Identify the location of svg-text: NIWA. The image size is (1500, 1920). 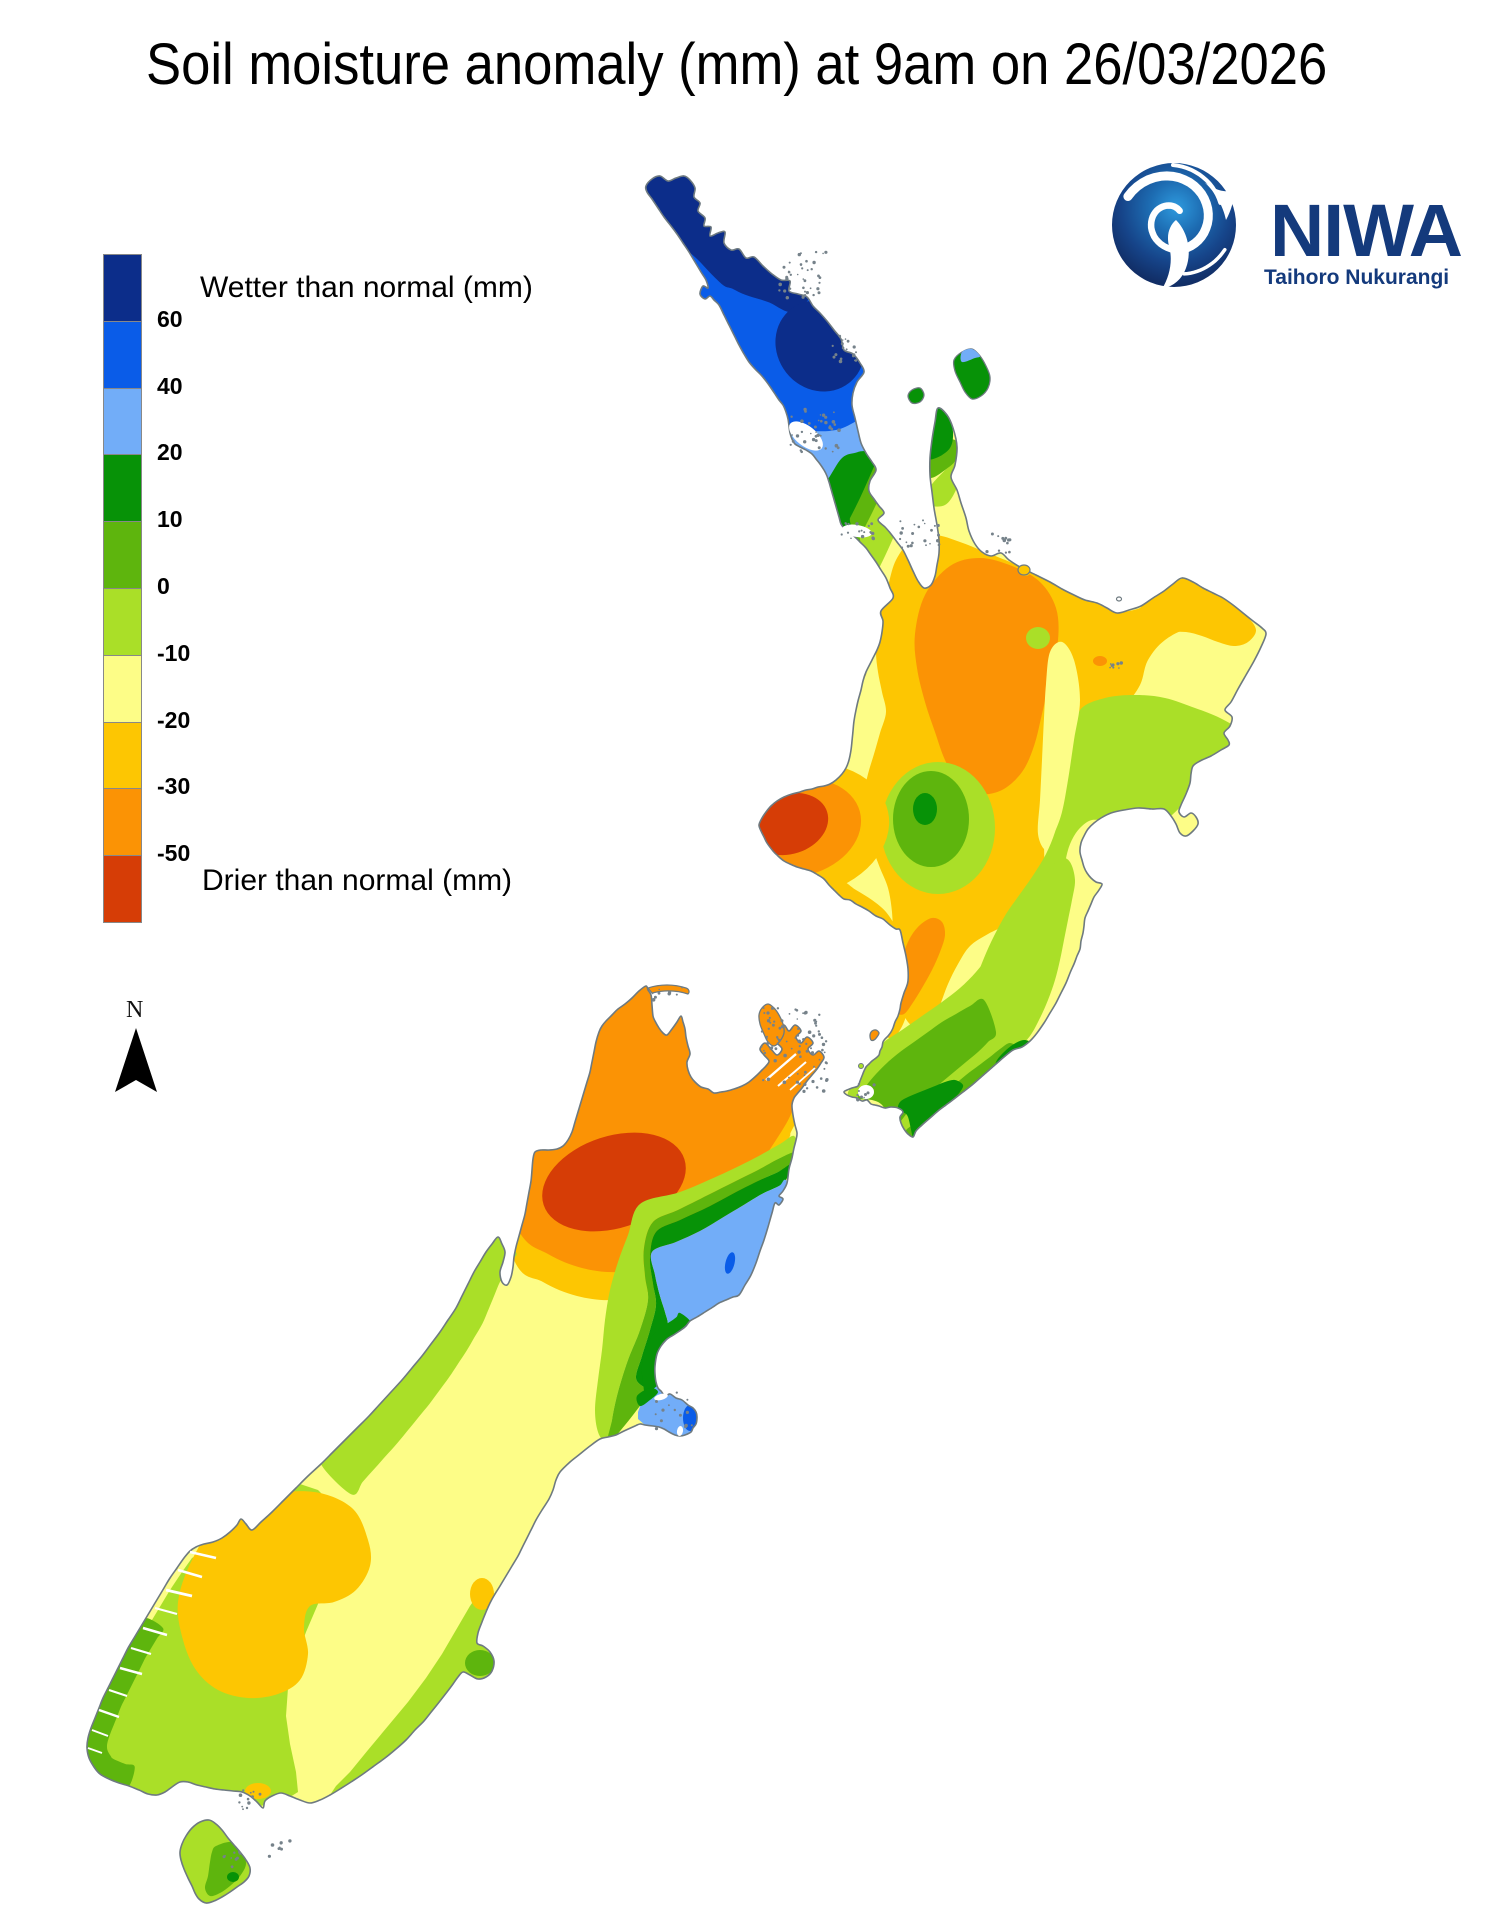
(1366, 230).